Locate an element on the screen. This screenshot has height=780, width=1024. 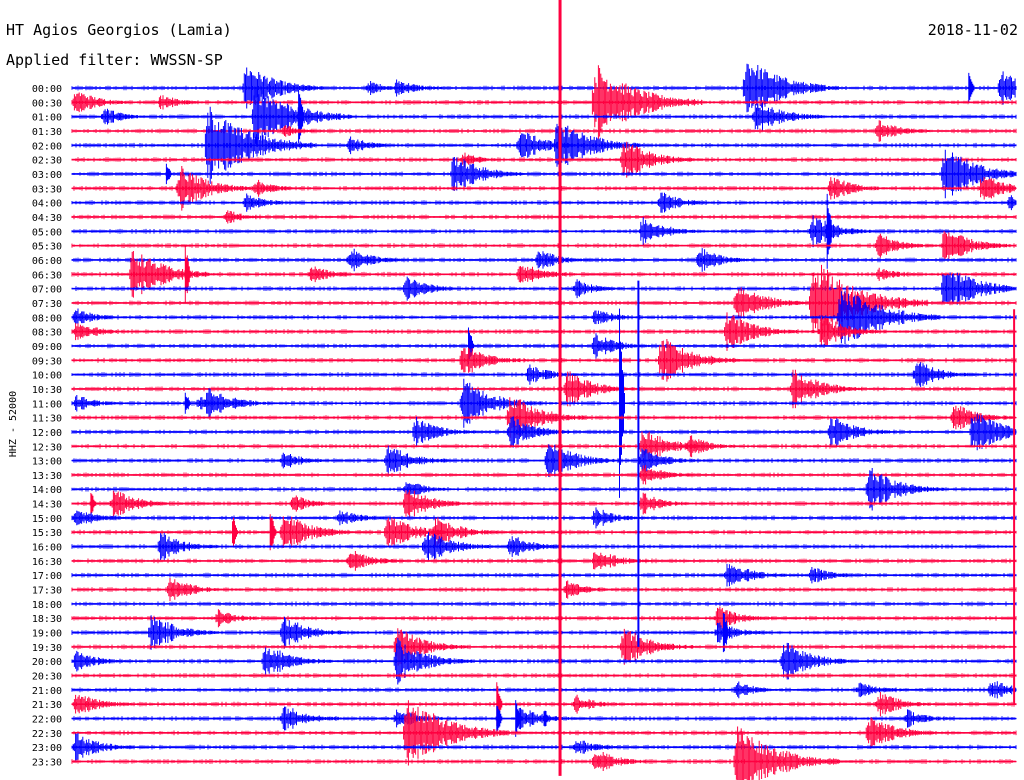
row-label-26: 13:00 is located at coordinates (47, 462).